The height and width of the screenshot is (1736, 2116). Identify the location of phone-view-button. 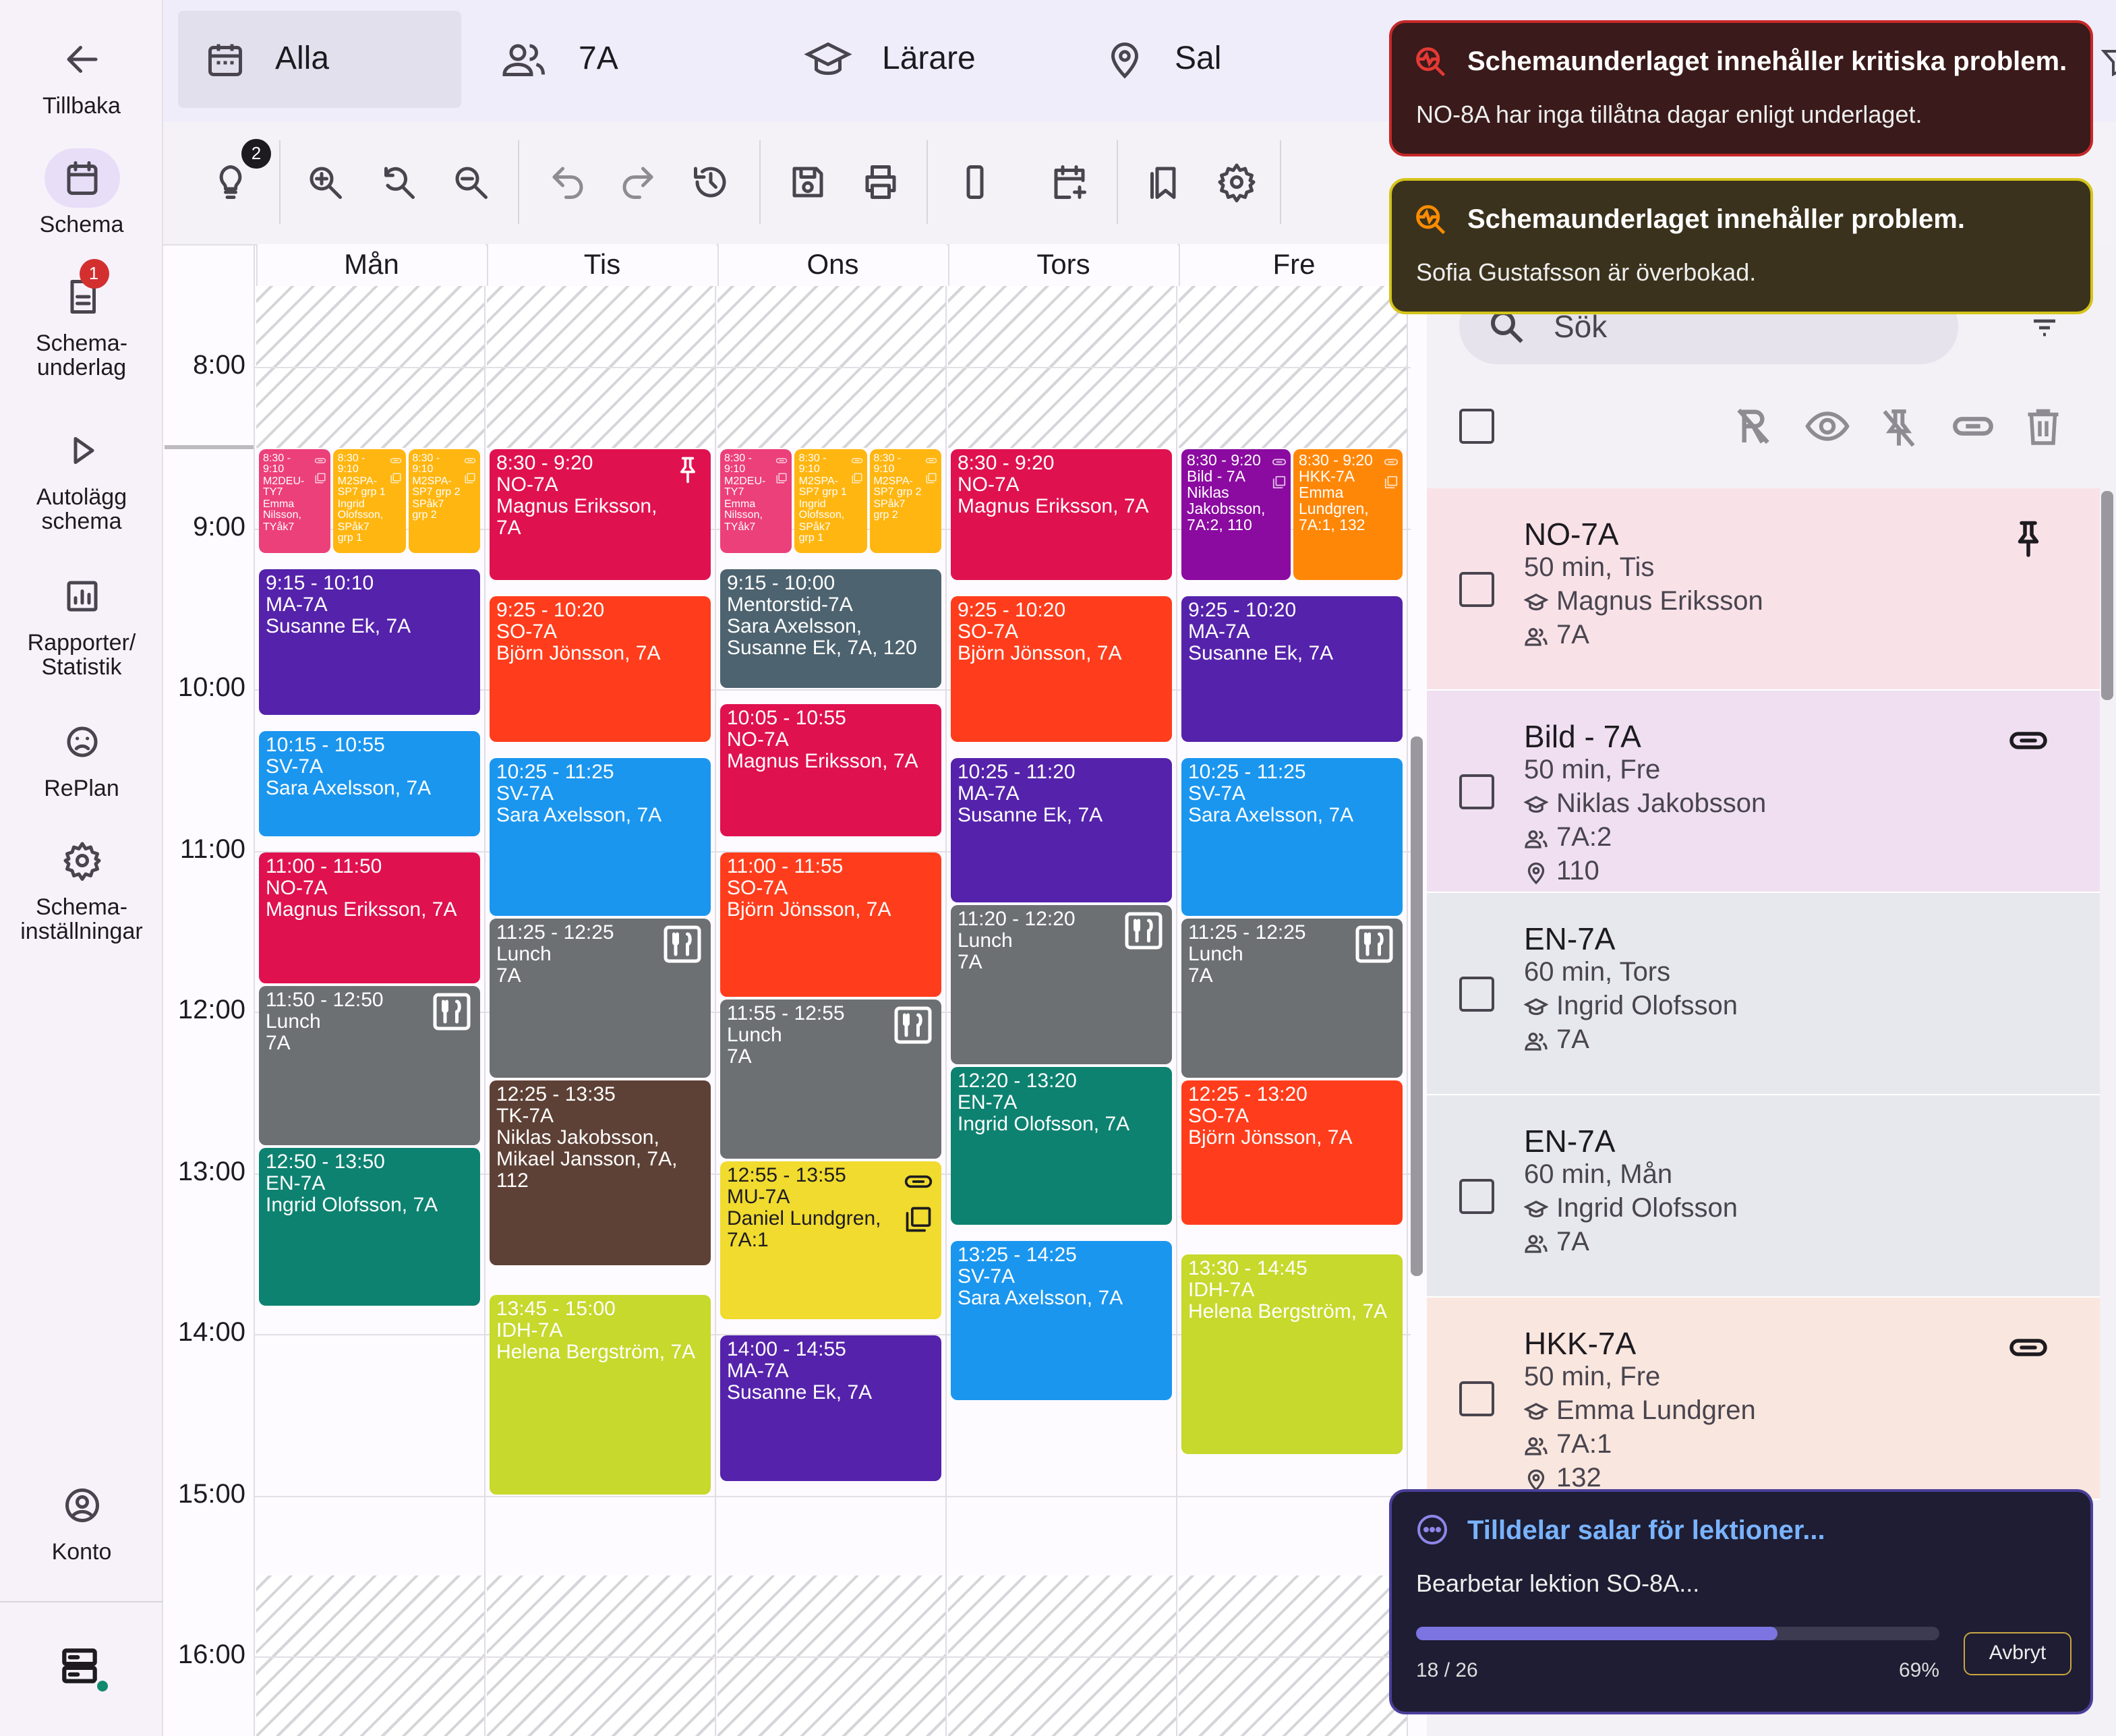
(975, 182).